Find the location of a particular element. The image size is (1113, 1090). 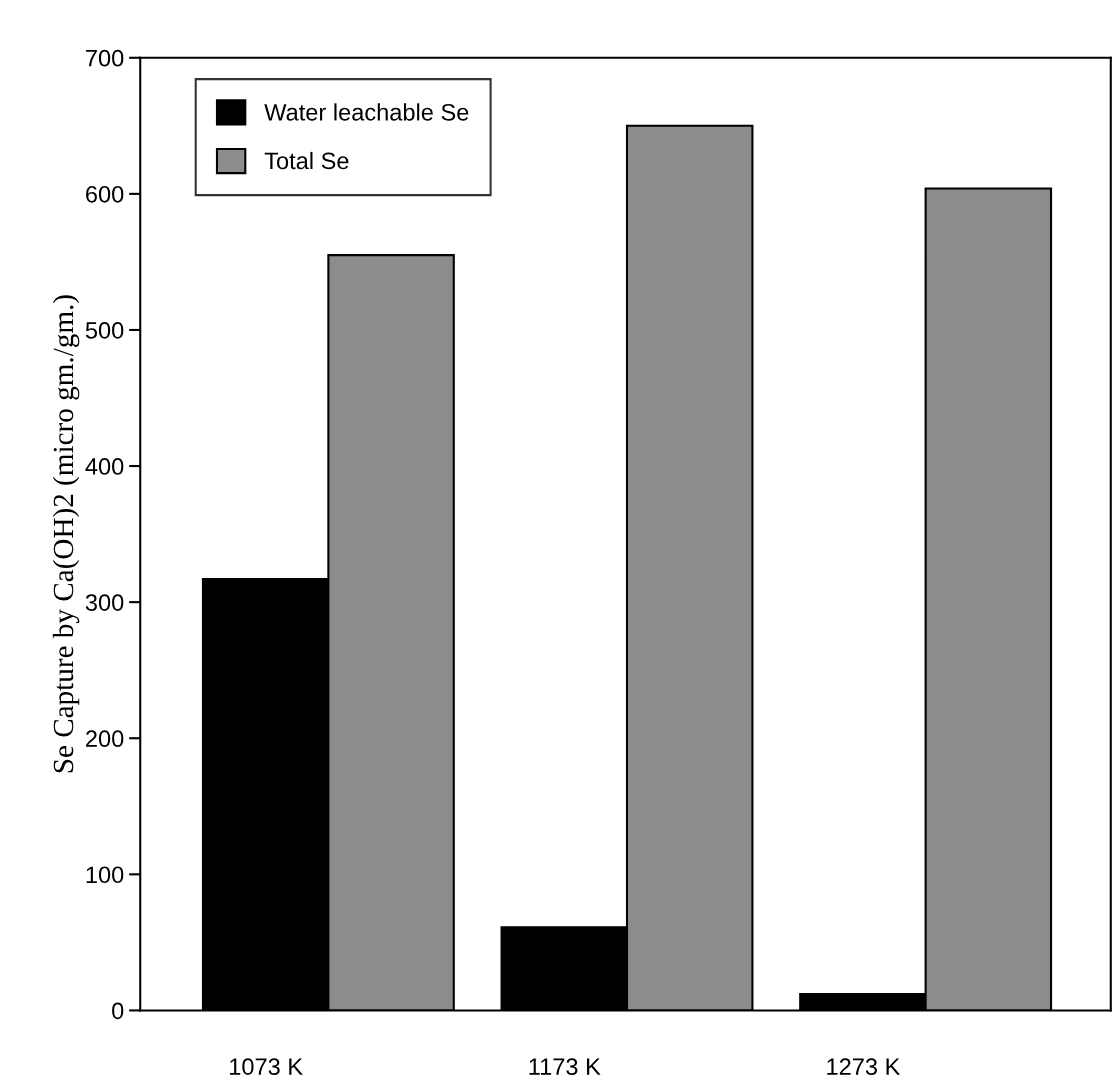

y-tick-label: 700 is located at coordinates (105, 58).